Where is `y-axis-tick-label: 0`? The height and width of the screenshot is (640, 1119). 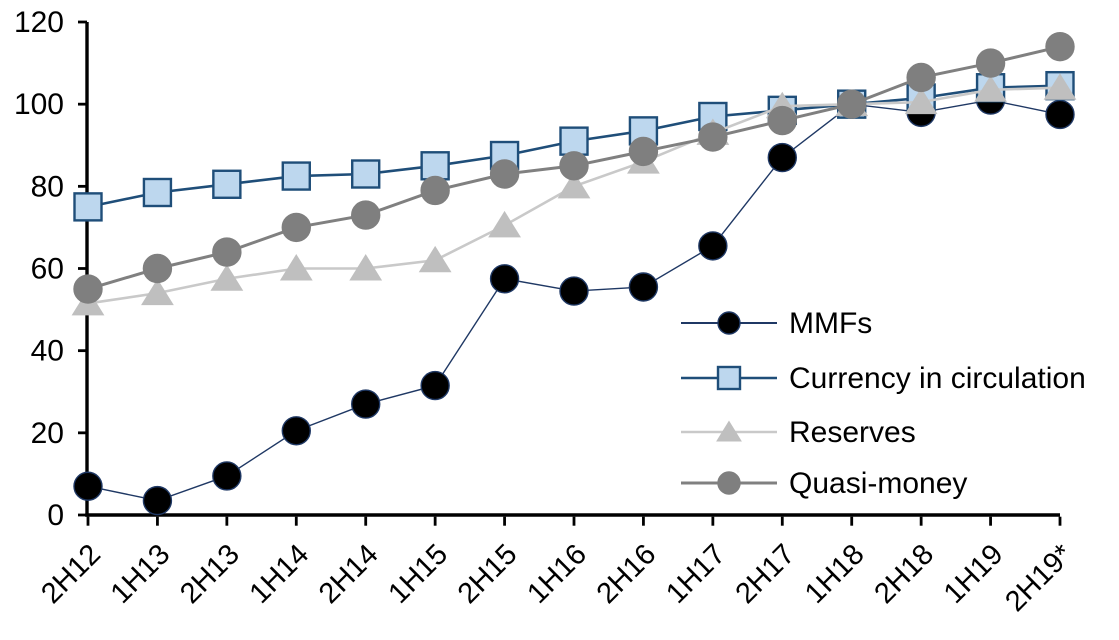
y-axis-tick-label: 0 is located at coordinates (55, 515).